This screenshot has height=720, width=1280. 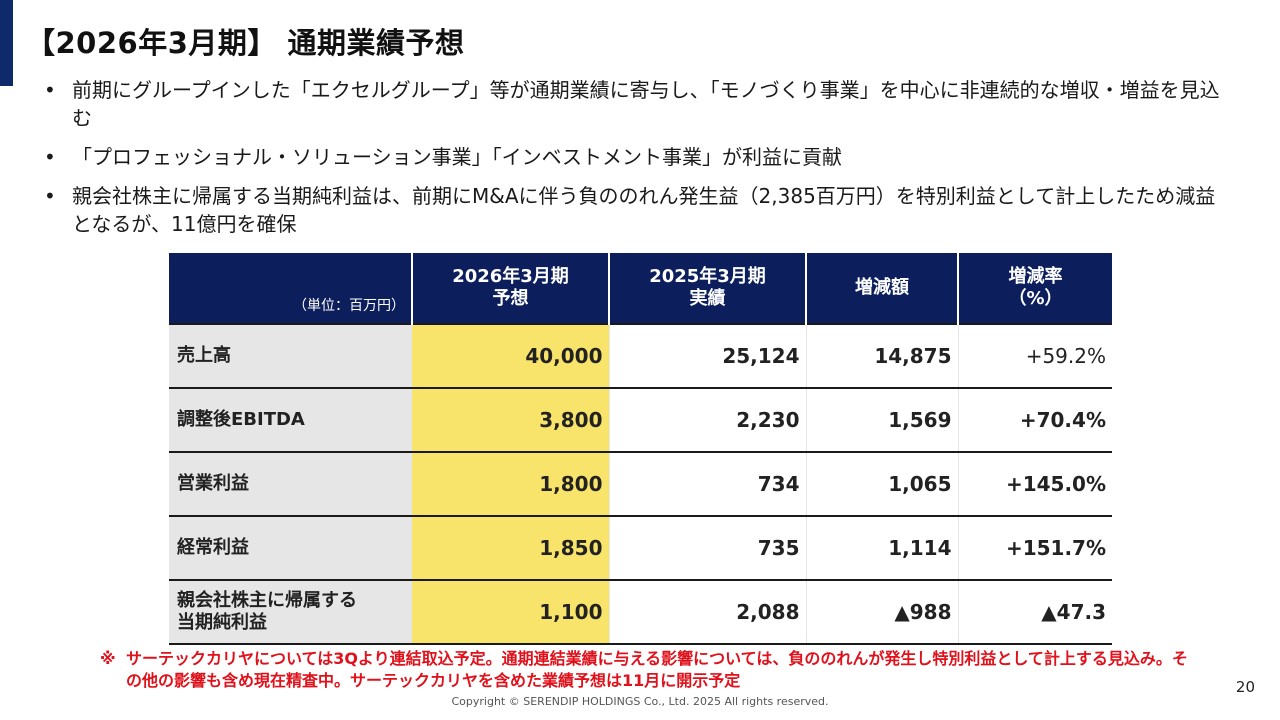 I want to click on cell-actual: 735, so click(x=708, y=548).